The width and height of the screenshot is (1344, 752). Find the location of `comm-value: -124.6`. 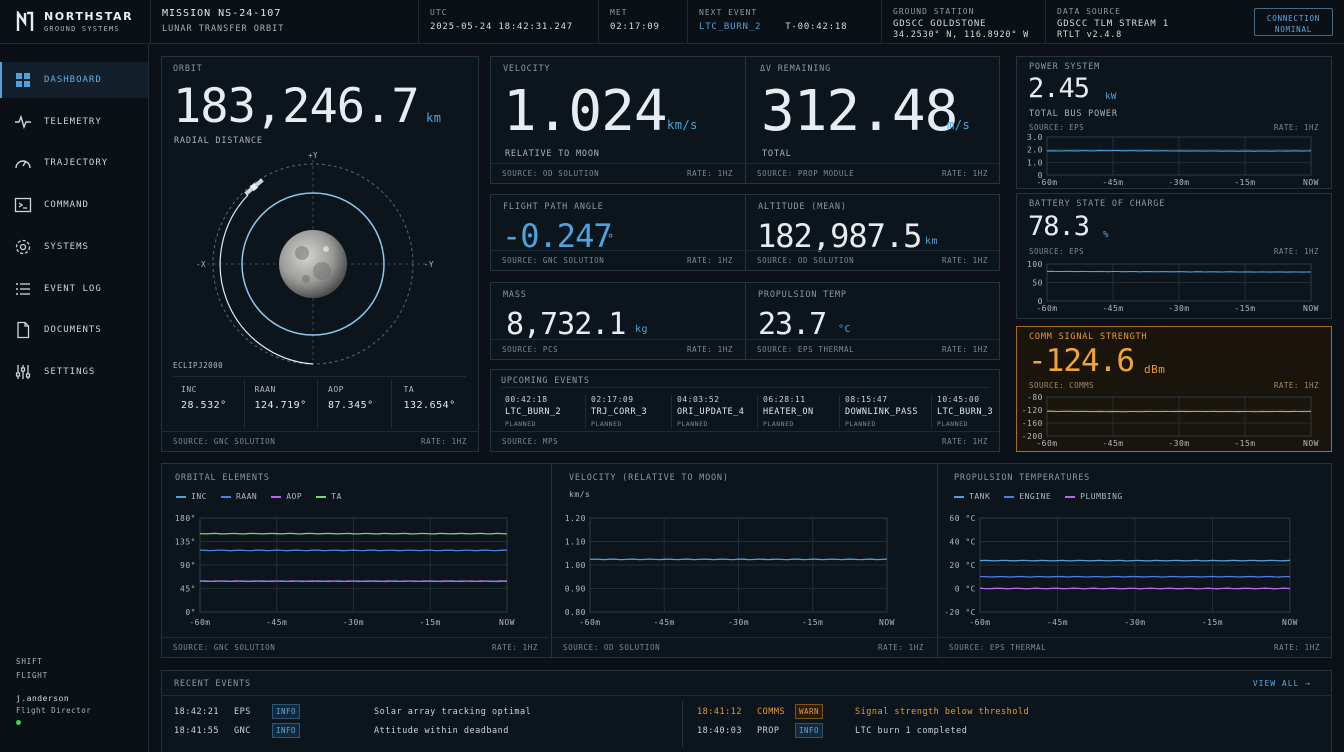

comm-value: -124.6 is located at coordinates (1081, 361).